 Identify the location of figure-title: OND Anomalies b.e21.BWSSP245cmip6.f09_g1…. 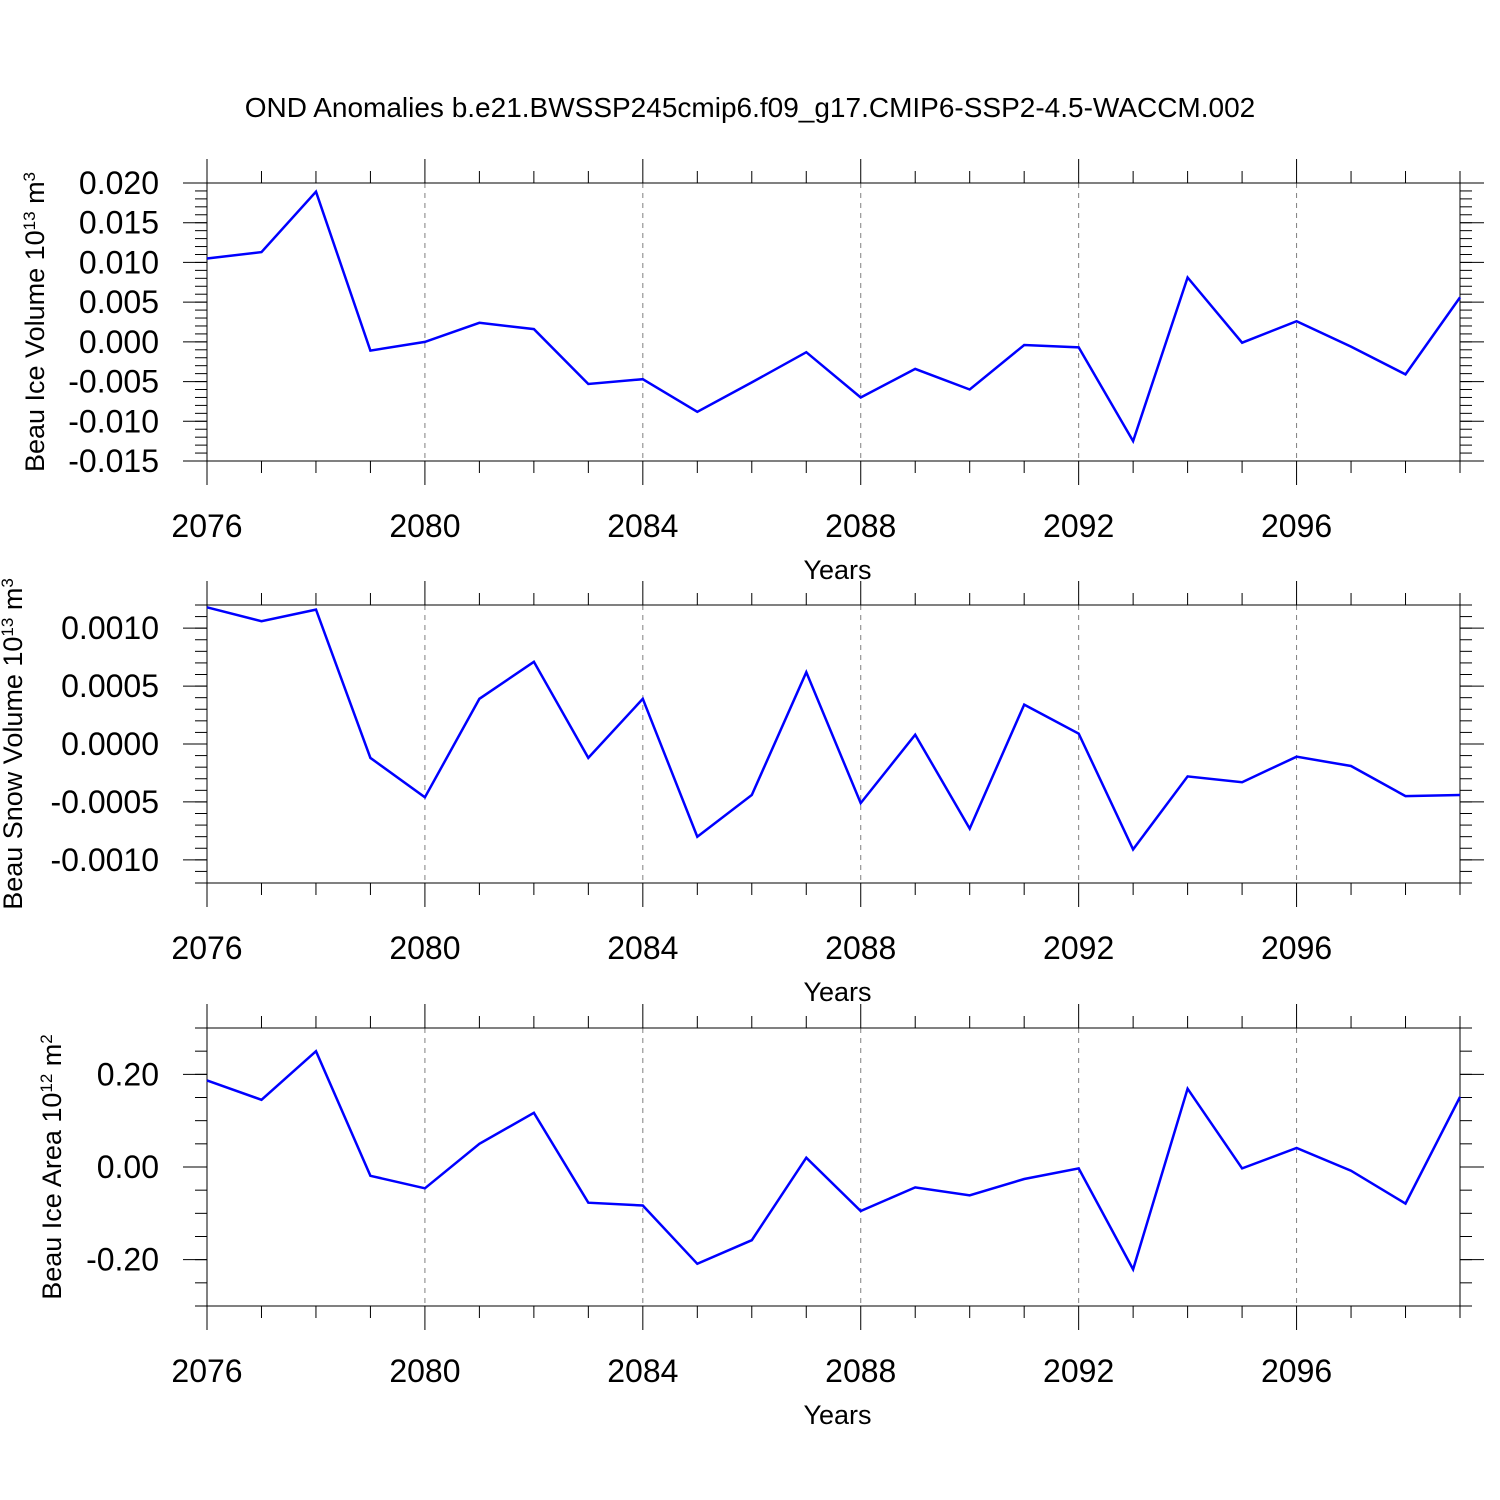
(750, 107).